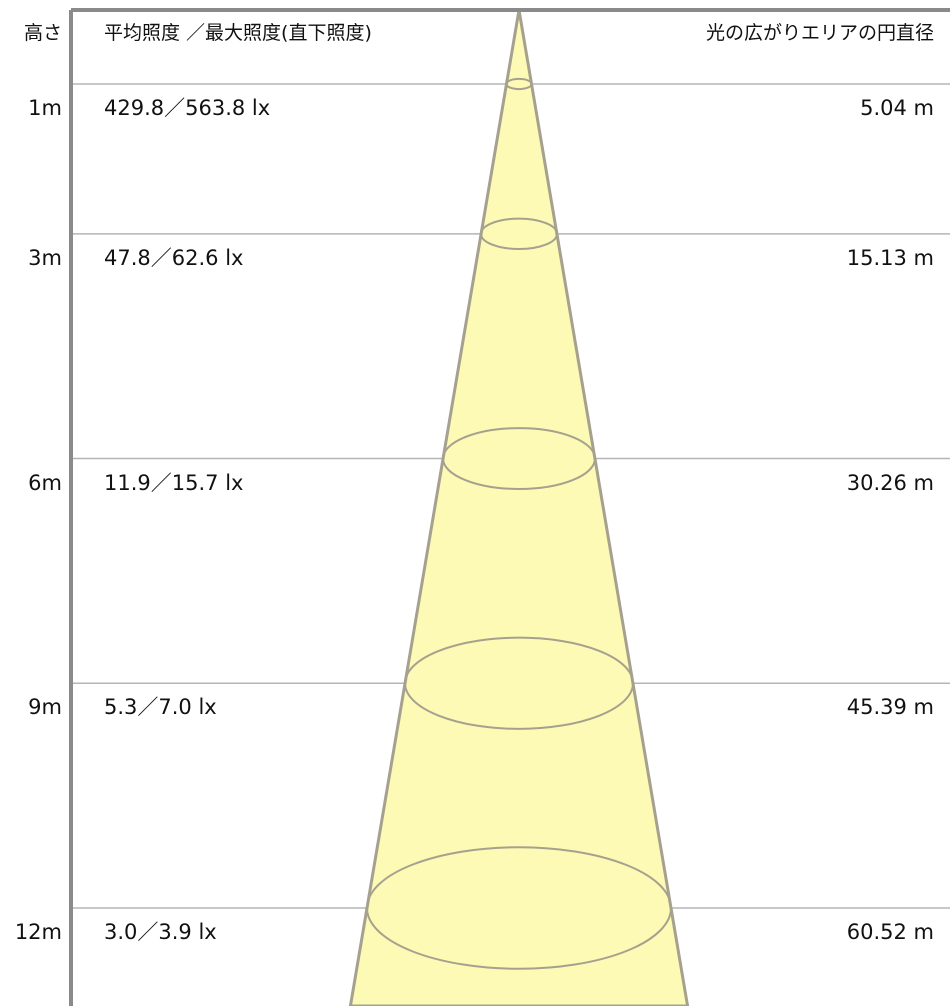 The width and height of the screenshot is (950, 1006). What do you see at coordinates (238, 33) in the screenshot?
I see `illuminance-column-header: 平均照度 ／最大照度(直下照度)` at bounding box center [238, 33].